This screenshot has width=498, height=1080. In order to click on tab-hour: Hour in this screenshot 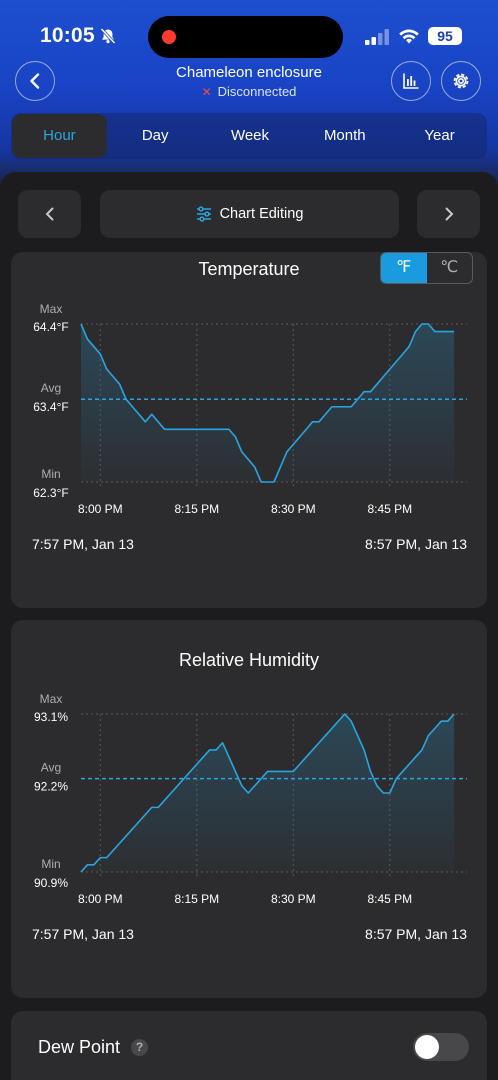, I will do `click(59, 136)`.